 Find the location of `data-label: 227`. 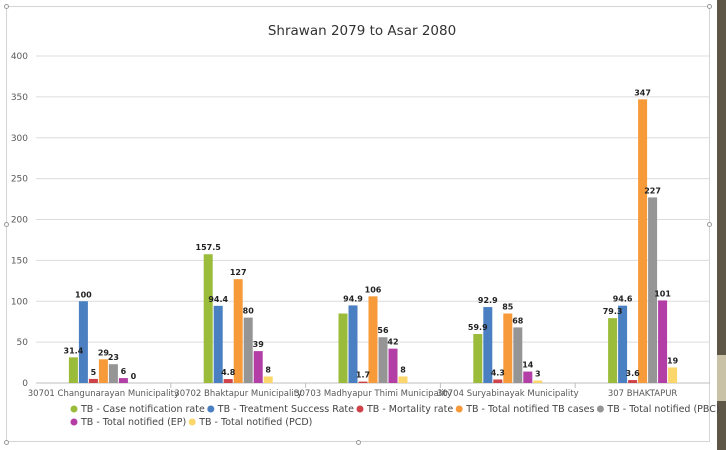

data-label: 227 is located at coordinates (652, 190).